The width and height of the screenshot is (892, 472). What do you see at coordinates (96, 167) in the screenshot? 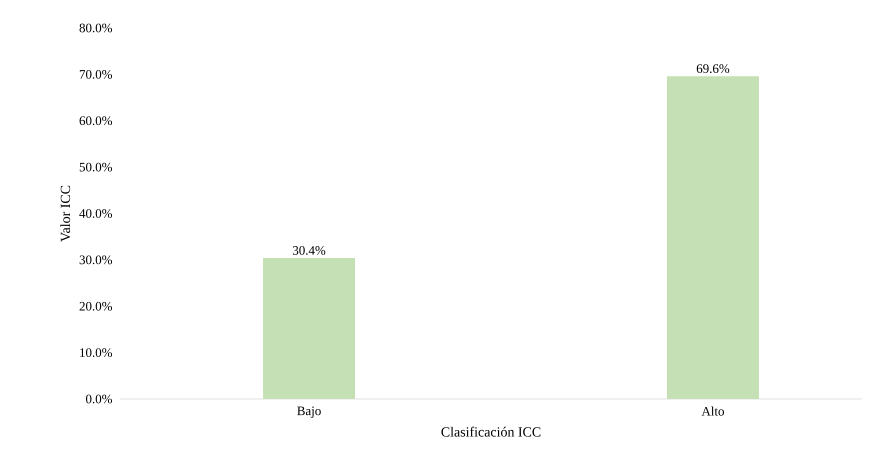
I see `y-tick-label: 50.0%` at bounding box center [96, 167].